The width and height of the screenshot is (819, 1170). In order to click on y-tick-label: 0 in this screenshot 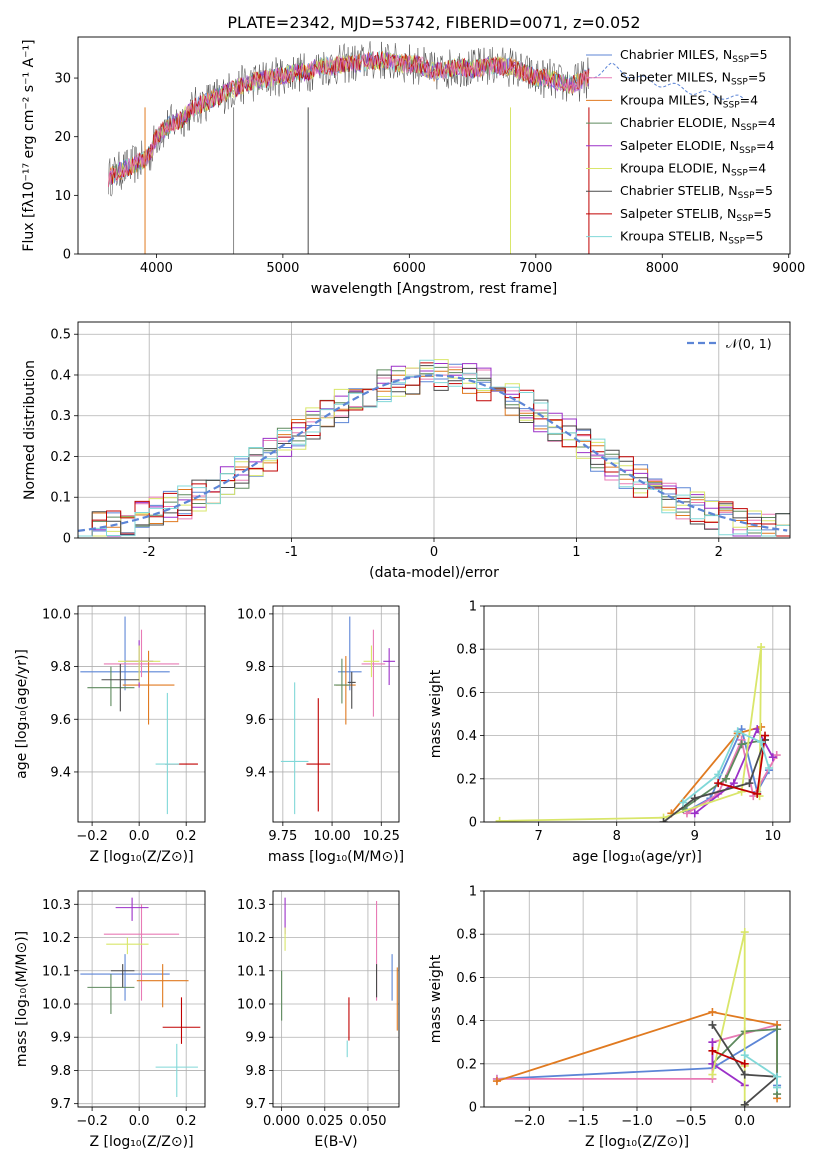, I will do `click(67, 539)`.